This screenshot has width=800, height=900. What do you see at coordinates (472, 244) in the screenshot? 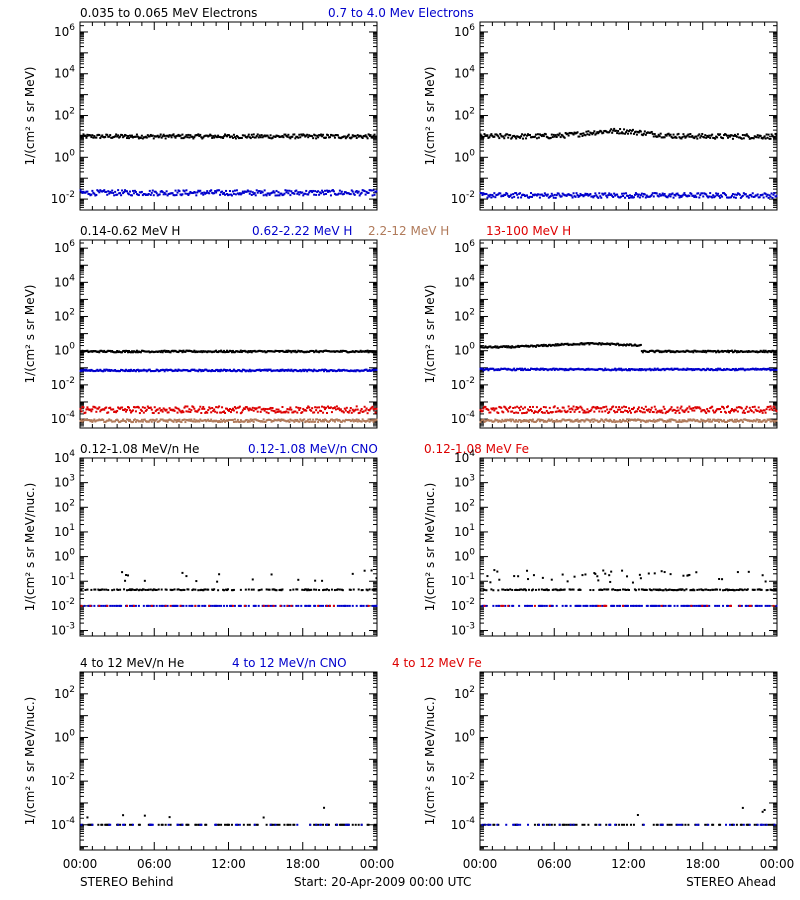
I see `y-tick-exponent: 6` at bounding box center [472, 244].